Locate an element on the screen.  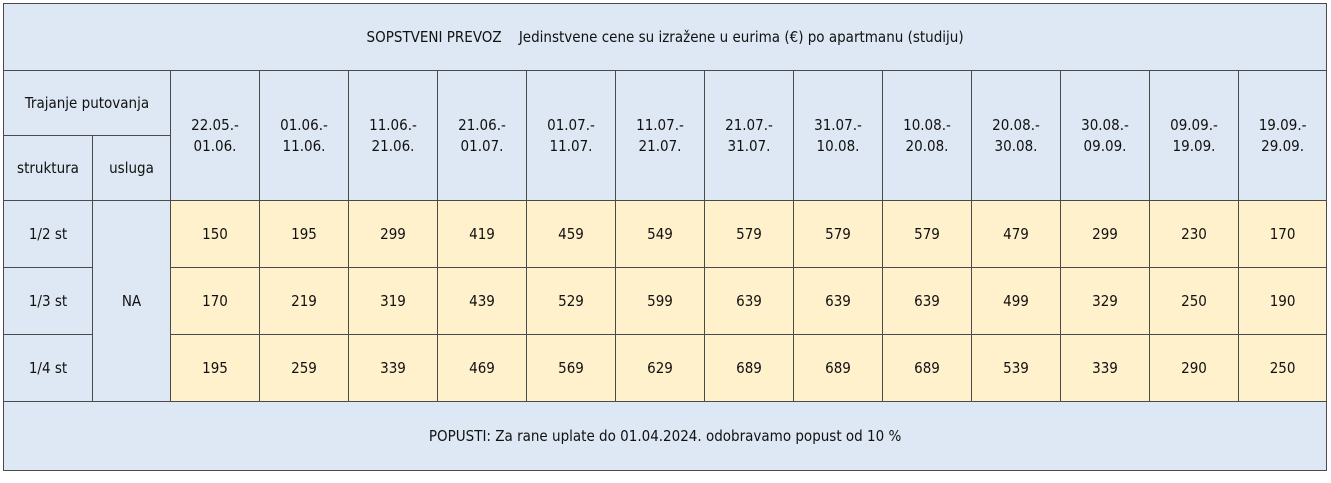
period-to: 11.06. is located at coordinates (304, 145).